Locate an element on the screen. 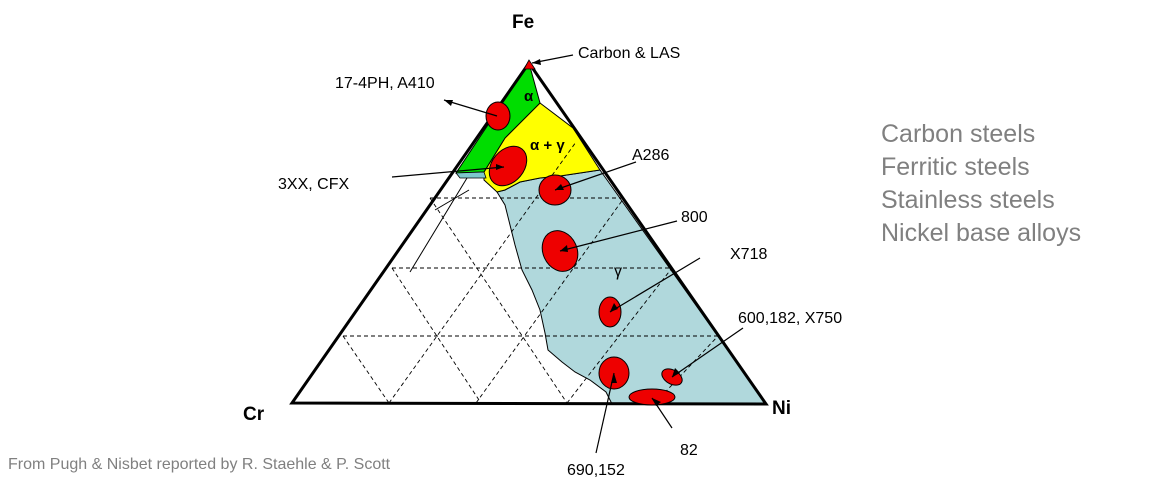  legend-item-ferritic-steels: Ferritic steels is located at coordinates (955, 167).